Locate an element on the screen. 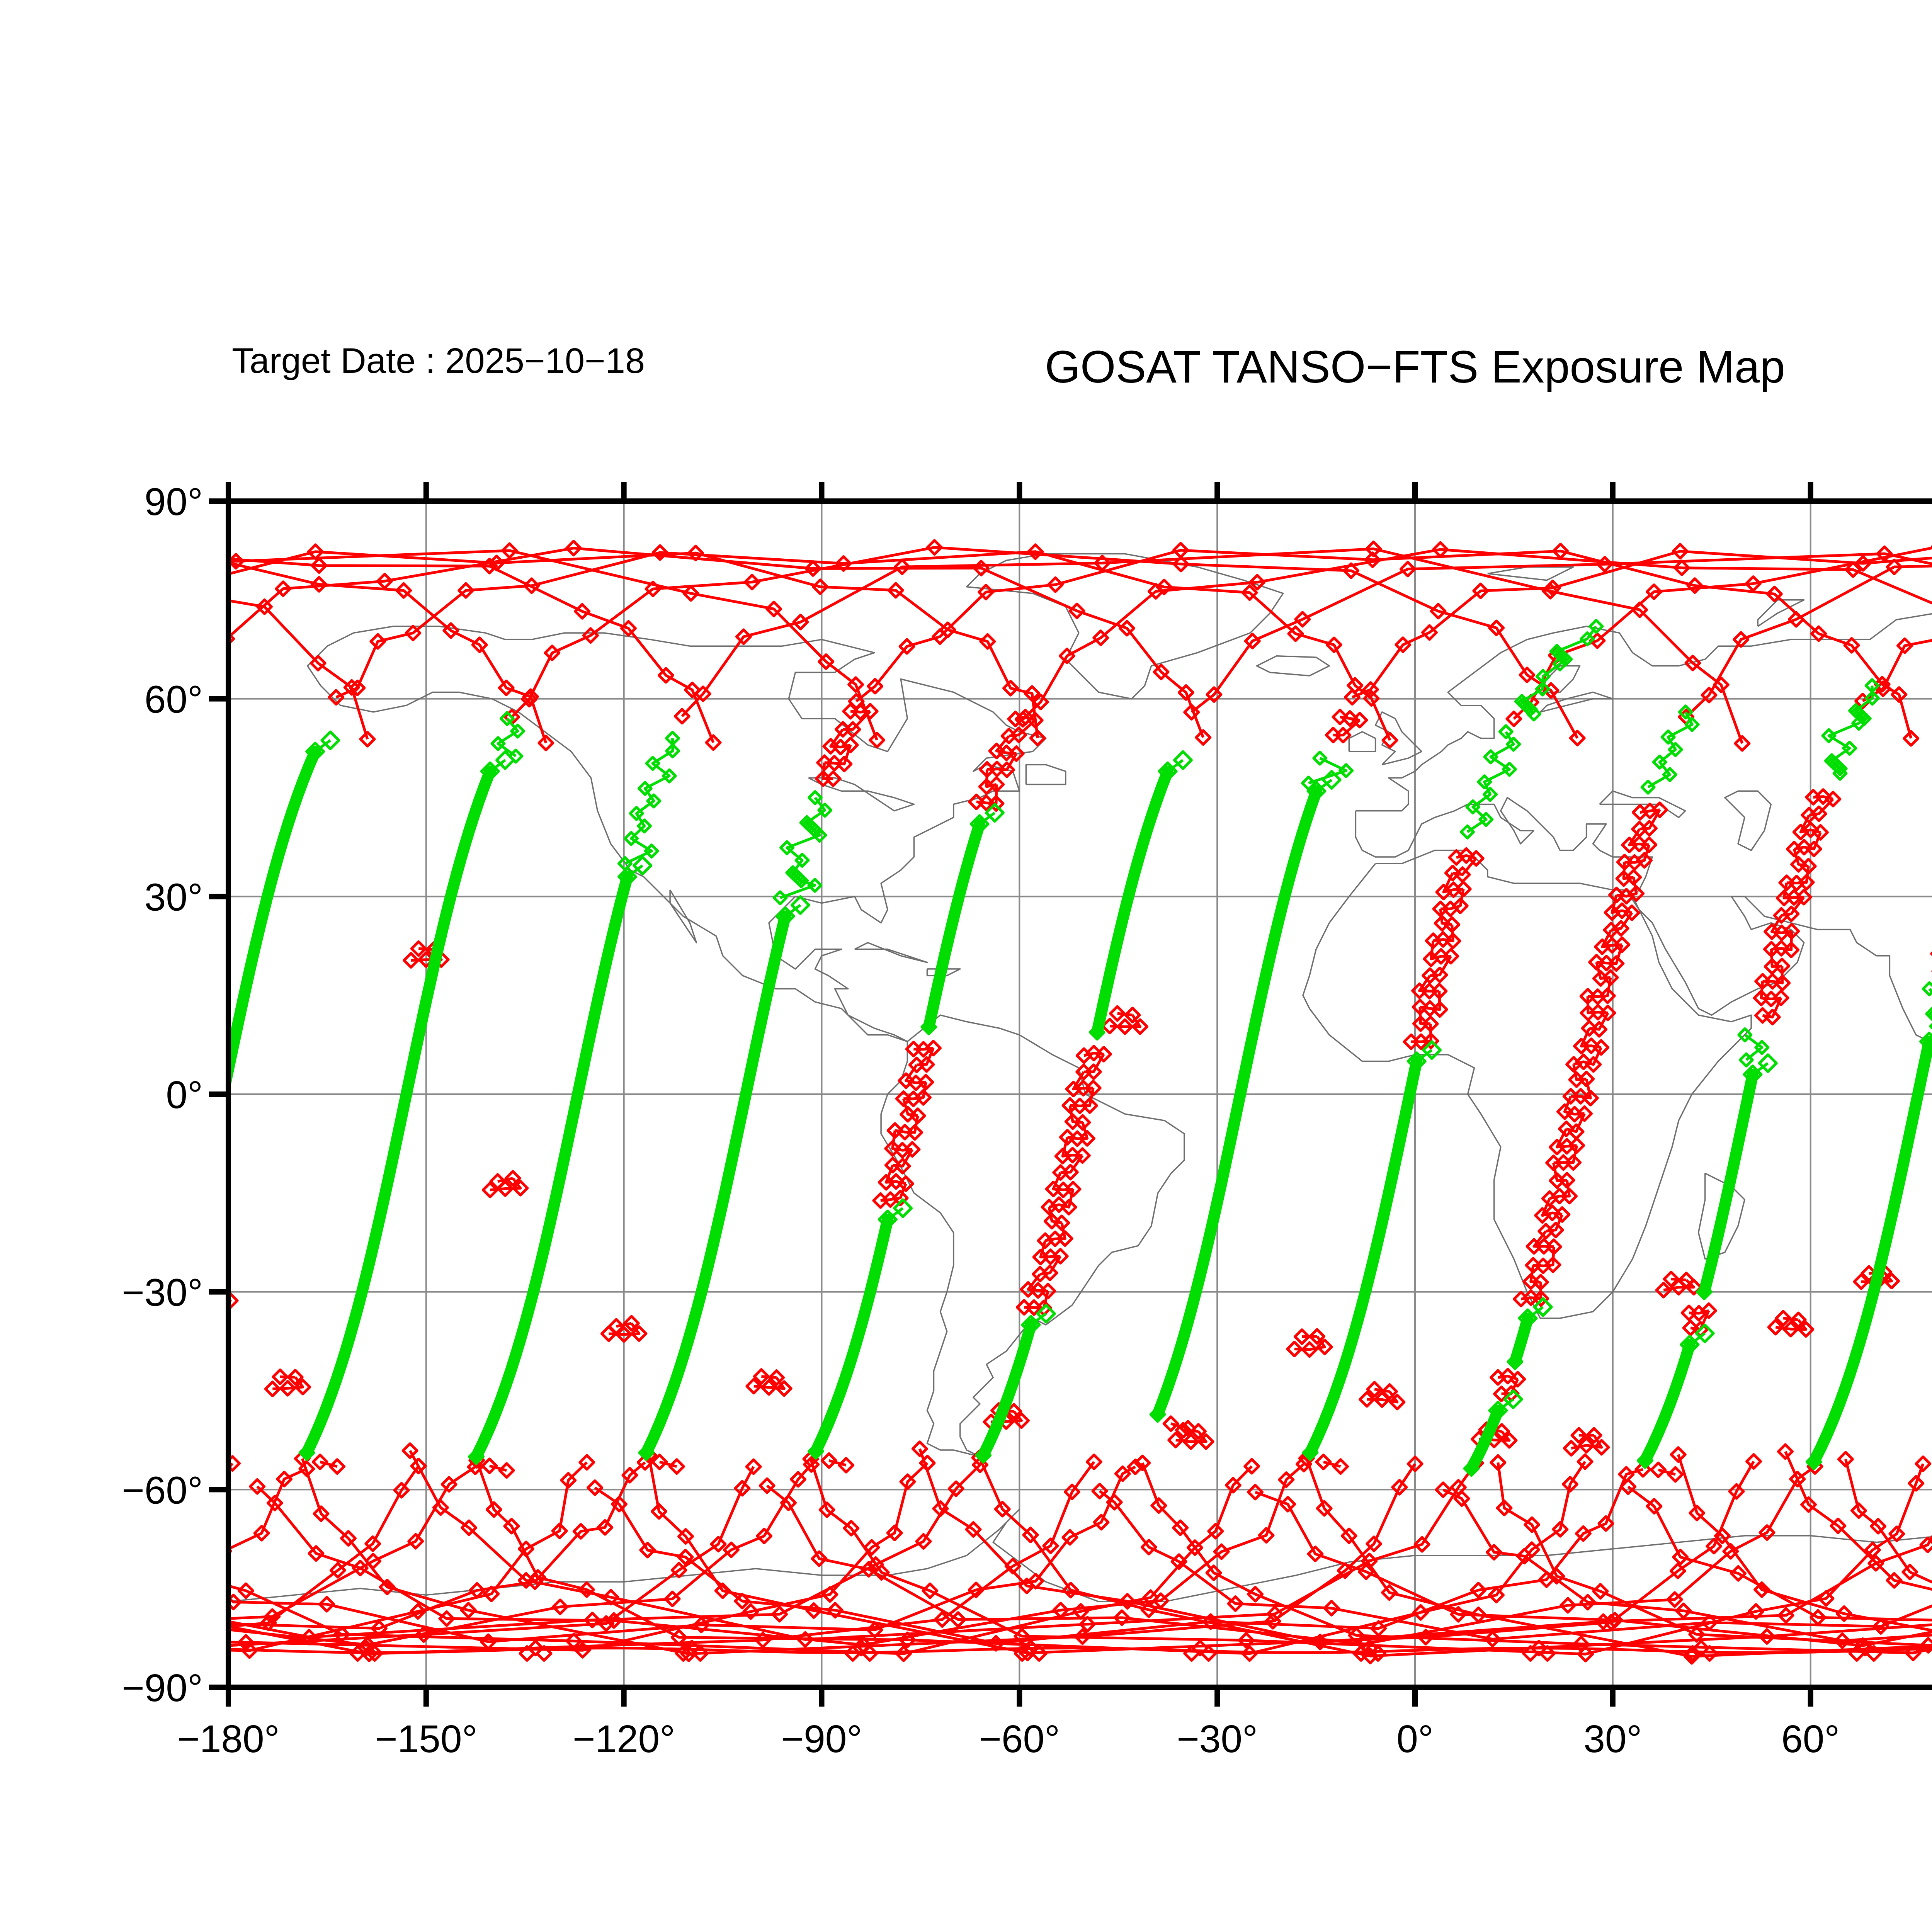  y-tick-label: −60° is located at coordinates (162, 1490).